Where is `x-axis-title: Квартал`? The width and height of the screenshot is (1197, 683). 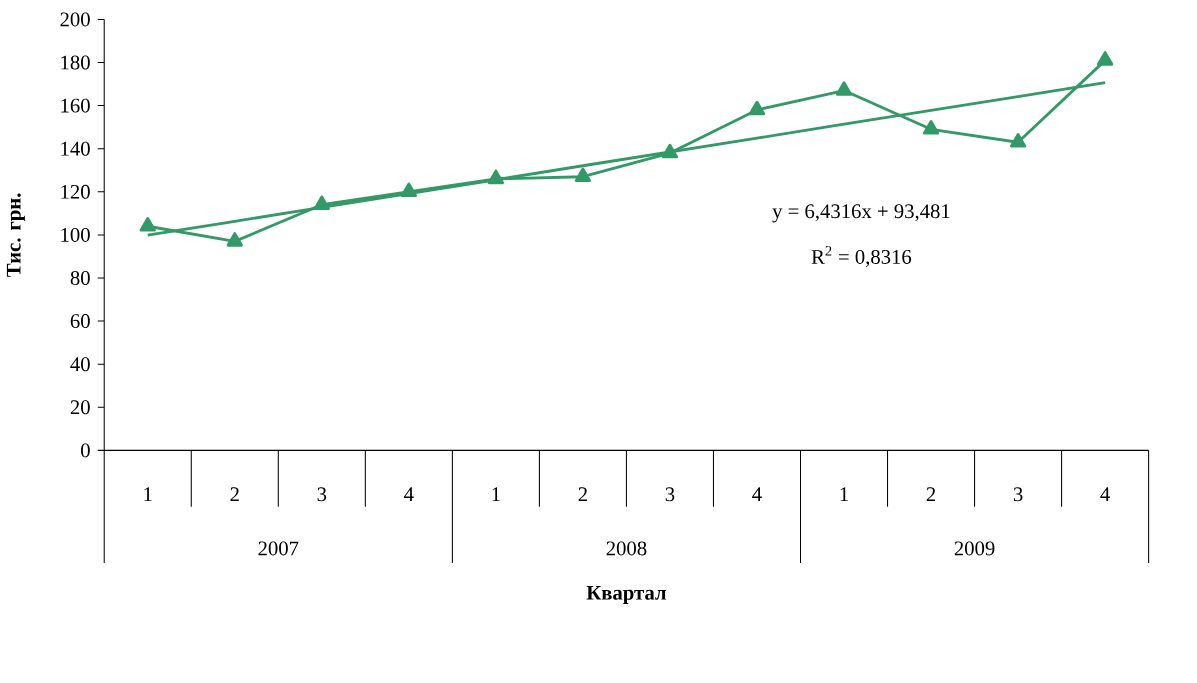 x-axis-title: Квартал is located at coordinates (626, 594).